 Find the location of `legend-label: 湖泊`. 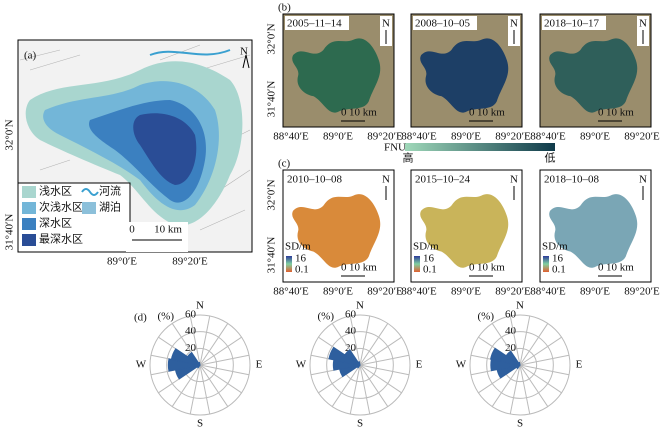

legend-label: 湖泊 is located at coordinates (110, 207).